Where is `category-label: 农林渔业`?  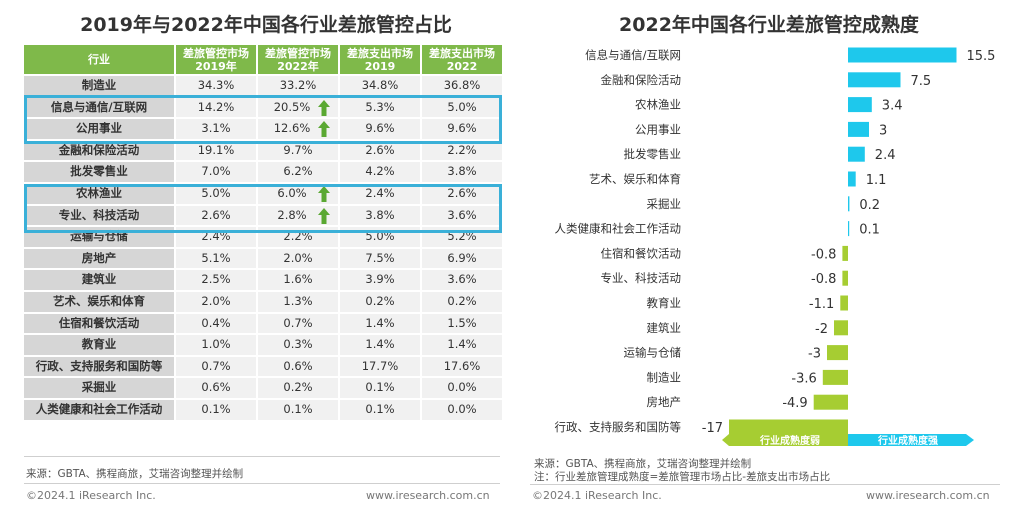 category-label: 农林渔业 is located at coordinates (658, 105).